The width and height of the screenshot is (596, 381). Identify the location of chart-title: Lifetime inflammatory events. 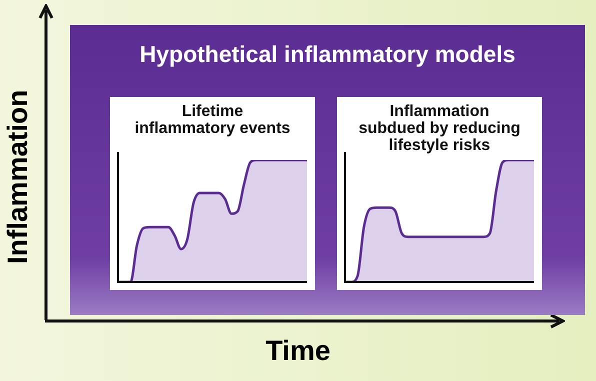
(213, 120).